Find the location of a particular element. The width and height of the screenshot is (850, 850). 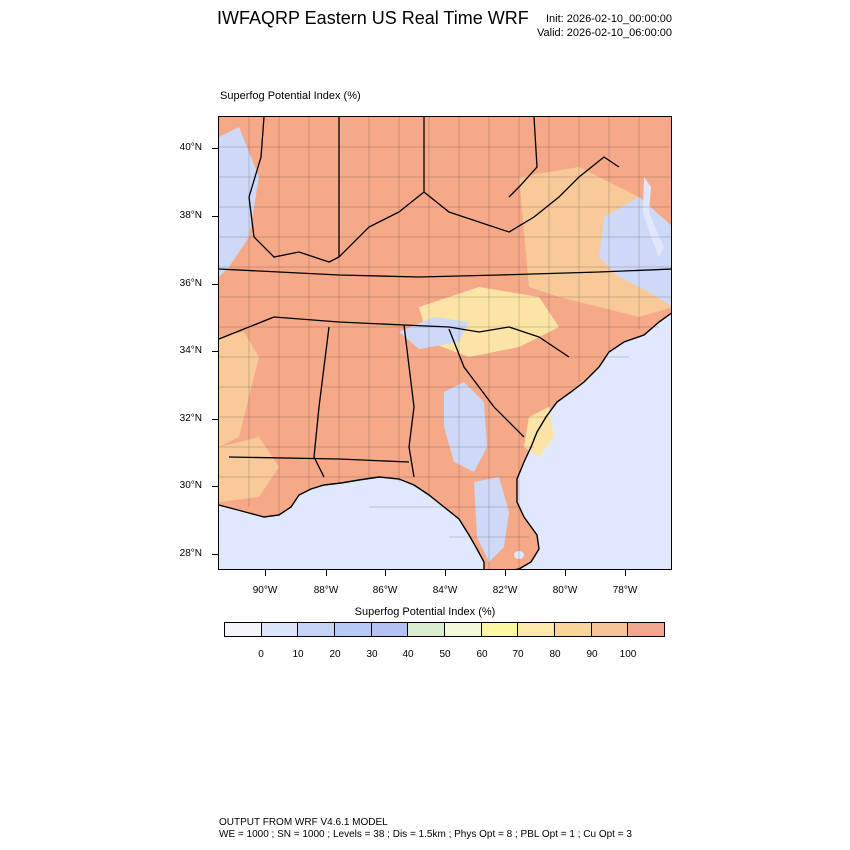

init-time: Init: 2026-02-10_00:00:00 is located at coordinates (609, 19).